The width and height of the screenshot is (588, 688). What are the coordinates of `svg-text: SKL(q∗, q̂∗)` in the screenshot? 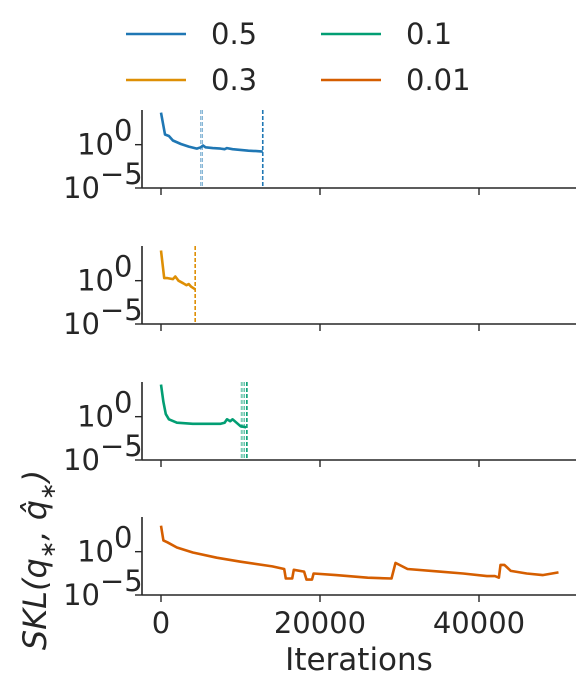 It's located at (38, 560).